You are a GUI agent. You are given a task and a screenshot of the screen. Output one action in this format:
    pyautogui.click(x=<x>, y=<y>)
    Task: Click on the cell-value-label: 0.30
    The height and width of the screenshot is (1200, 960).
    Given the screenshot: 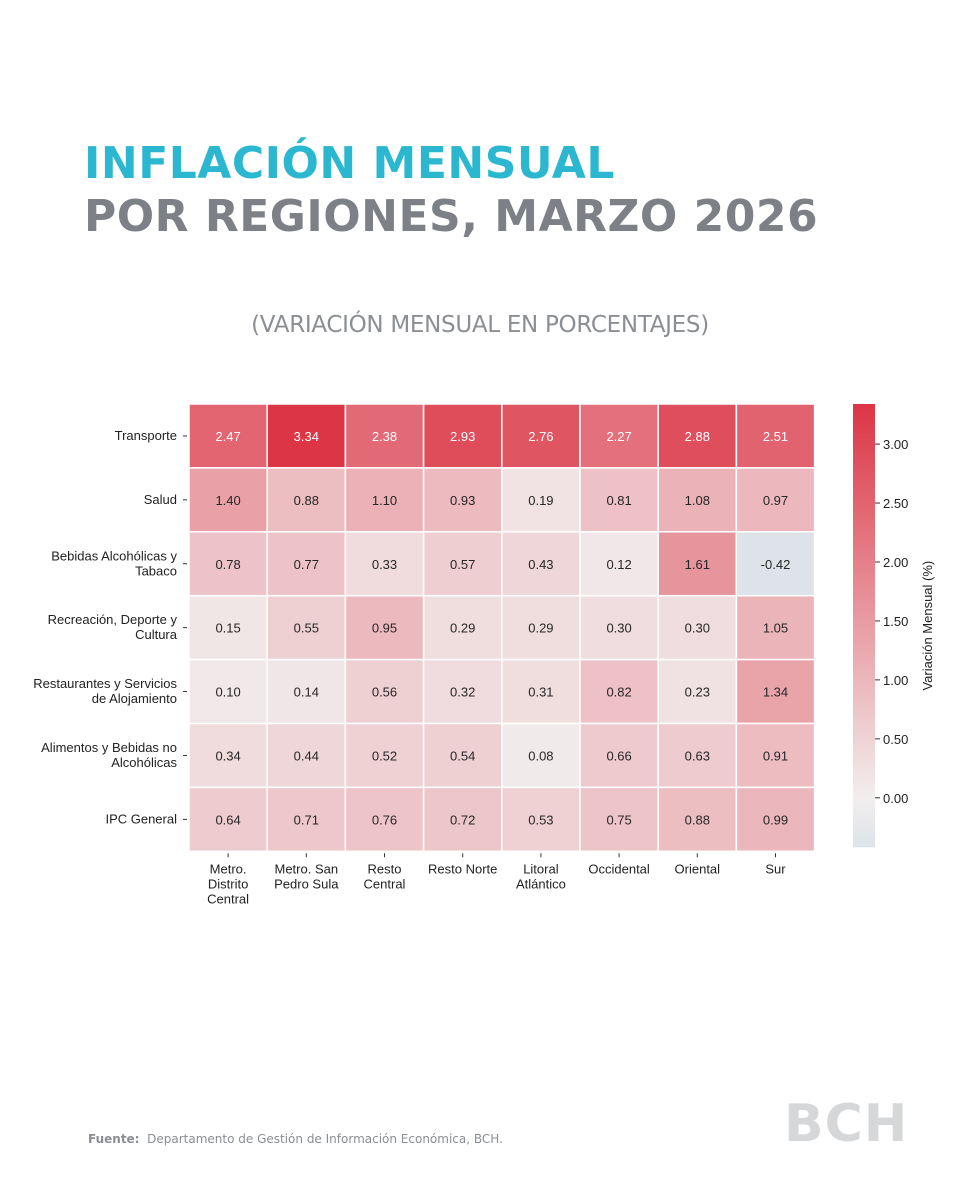 What is the action you would take?
    pyautogui.click(x=618, y=628)
    